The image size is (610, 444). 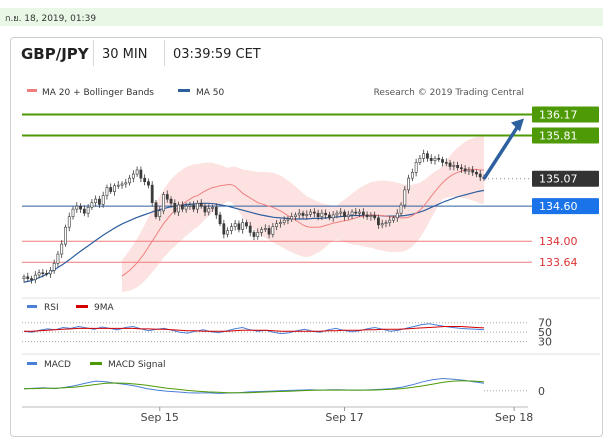 What do you see at coordinates (254, 329) in the screenshot?
I see `rsi-ma-line` at bounding box center [254, 329].